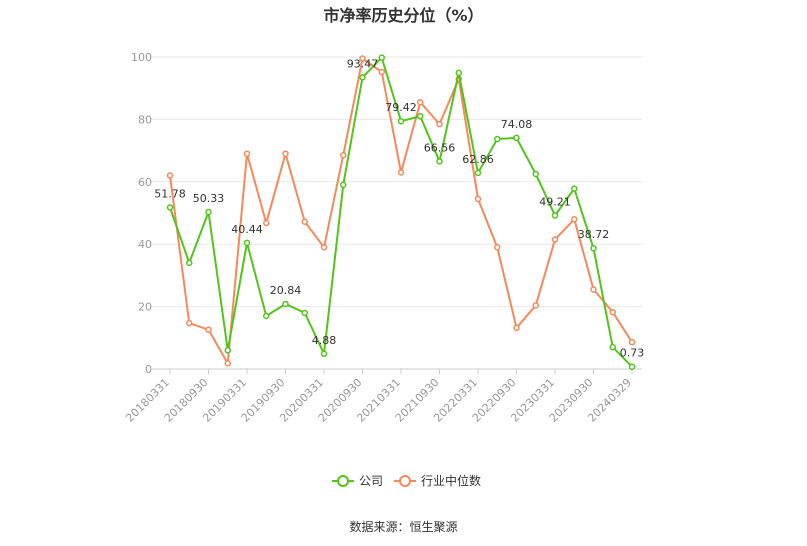 This screenshot has width=807, height=546. I want to click on legend-label: 行业中位数, so click(451, 480).